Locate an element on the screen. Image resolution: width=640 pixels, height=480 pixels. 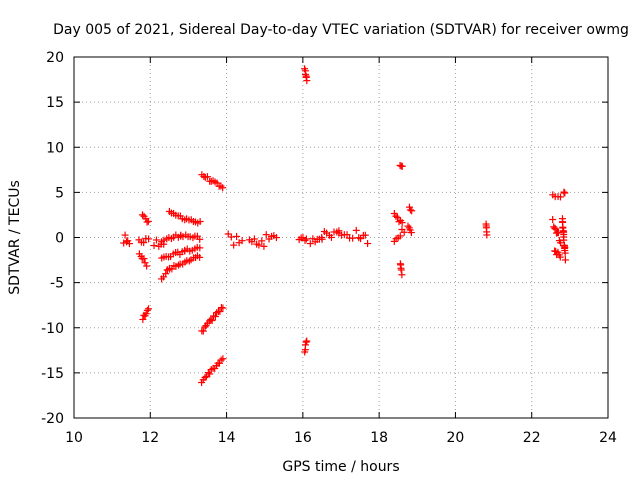
y-tick-label: 5 is located at coordinates (59, 193).